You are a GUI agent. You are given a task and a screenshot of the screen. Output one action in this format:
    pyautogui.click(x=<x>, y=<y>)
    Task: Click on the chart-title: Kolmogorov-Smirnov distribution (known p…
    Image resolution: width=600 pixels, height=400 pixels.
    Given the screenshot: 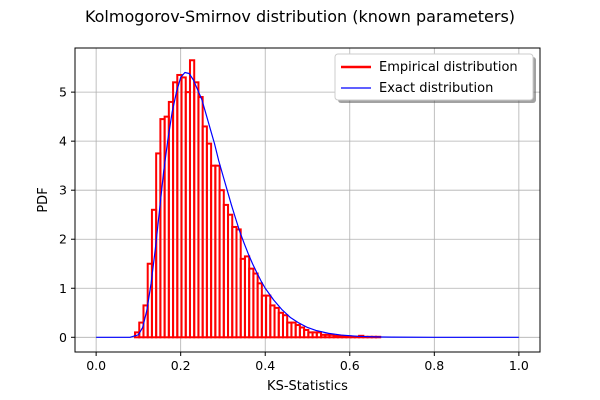 What is the action you would take?
    pyautogui.click(x=300, y=16)
    